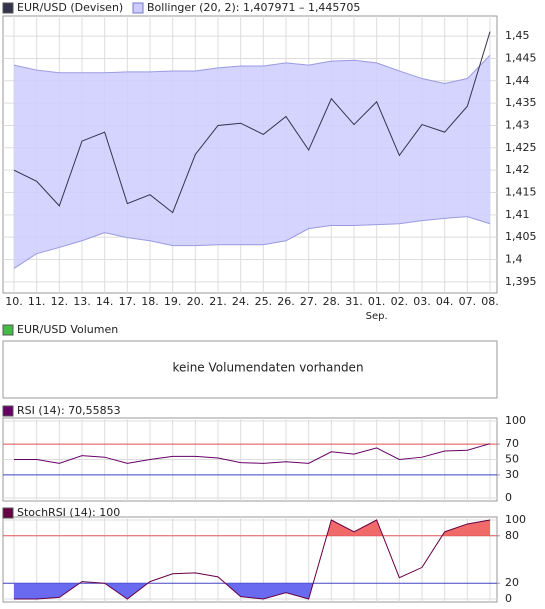  I want to click on x-tick-label: 10., so click(14, 301).